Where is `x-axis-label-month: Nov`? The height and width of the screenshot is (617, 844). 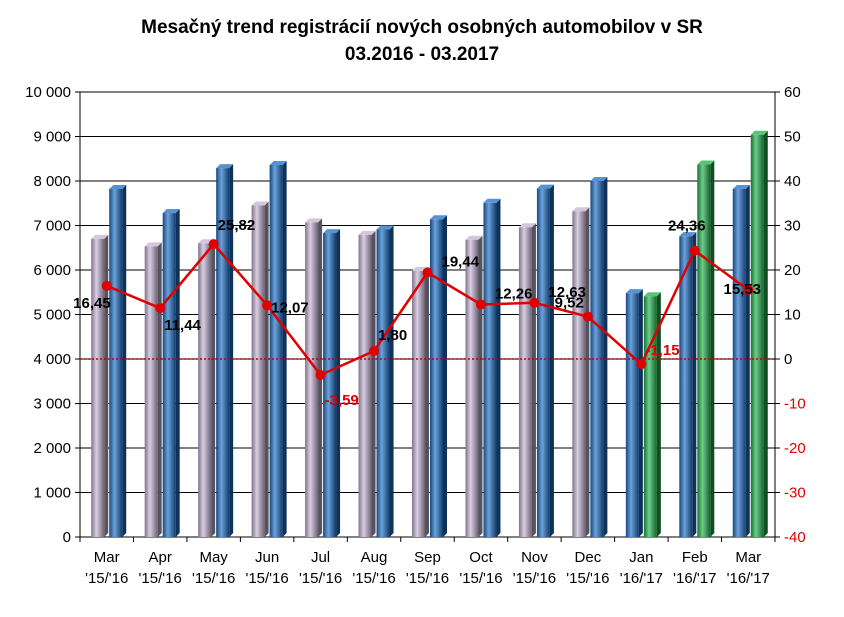
x-axis-label-month: Nov is located at coordinates (534, 557).